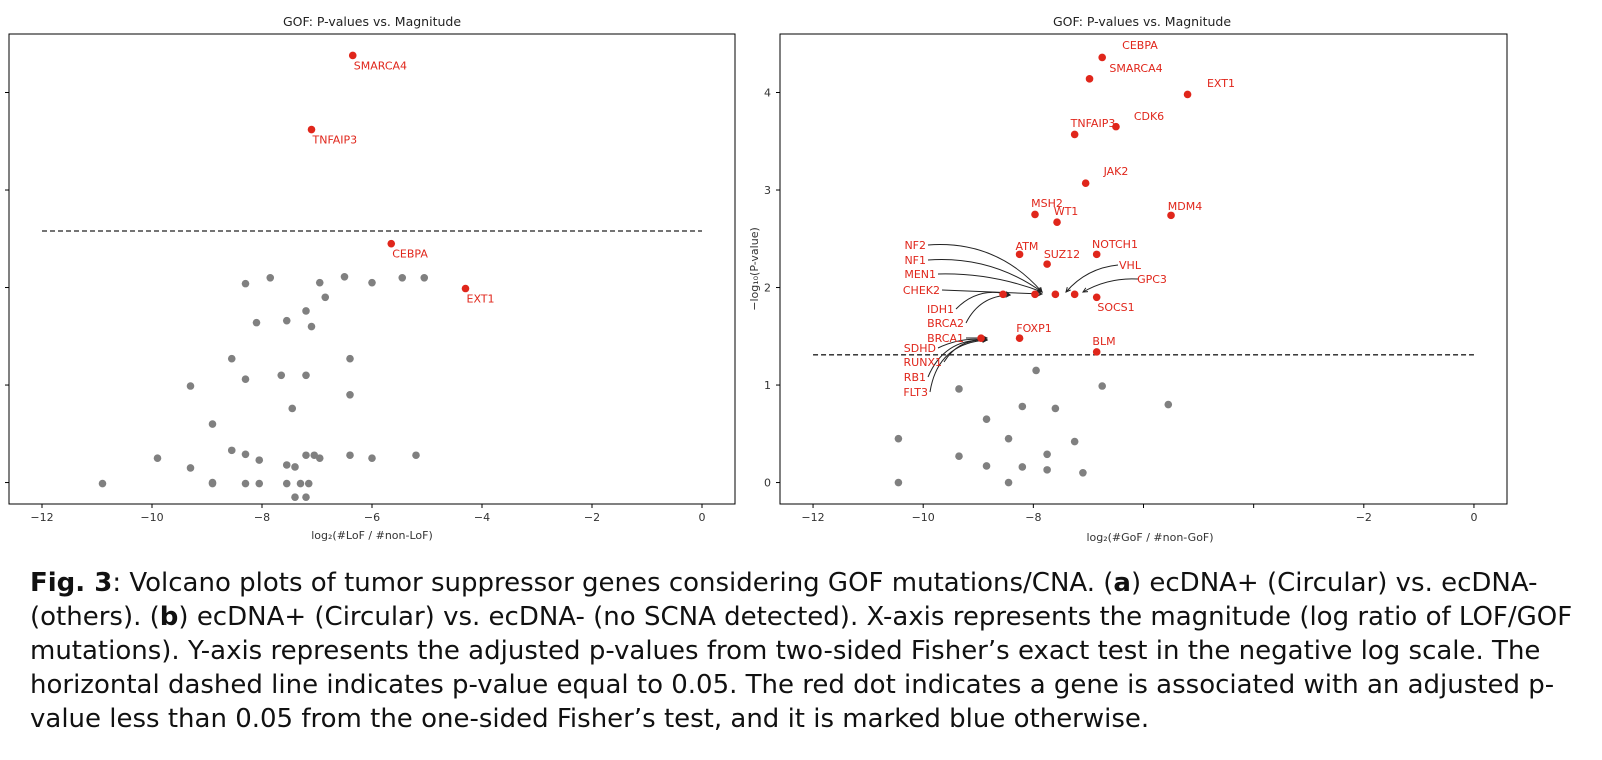  I want to click on gene-label: CDK6, so click(1149, 116).